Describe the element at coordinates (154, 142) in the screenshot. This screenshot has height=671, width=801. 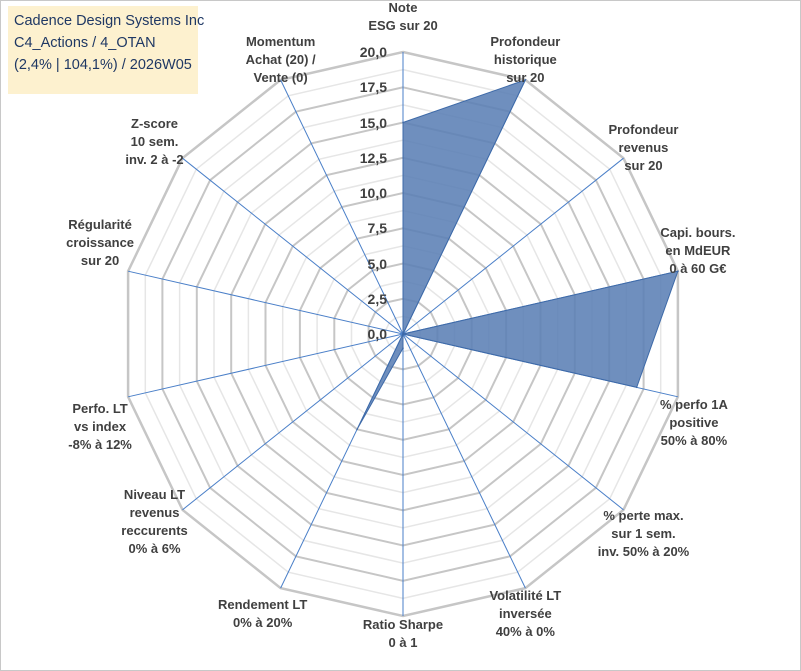
I see `axis-label: Z-score 10 sem. inv. 2 à -2` at that location.